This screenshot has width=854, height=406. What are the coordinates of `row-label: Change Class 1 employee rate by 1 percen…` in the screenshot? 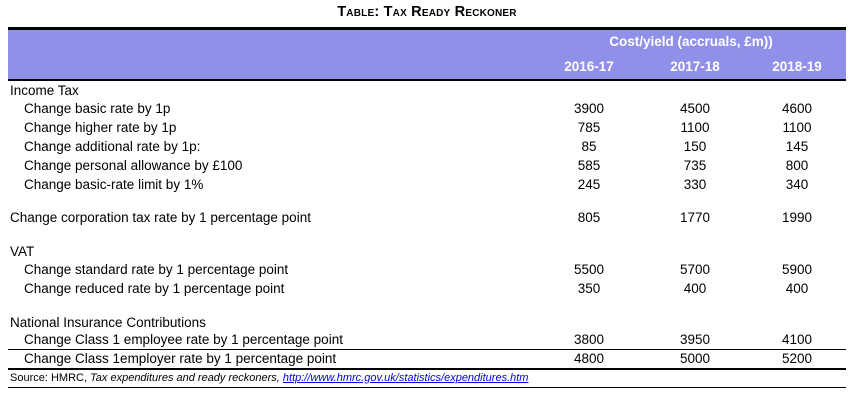 It's located at (183, 340).